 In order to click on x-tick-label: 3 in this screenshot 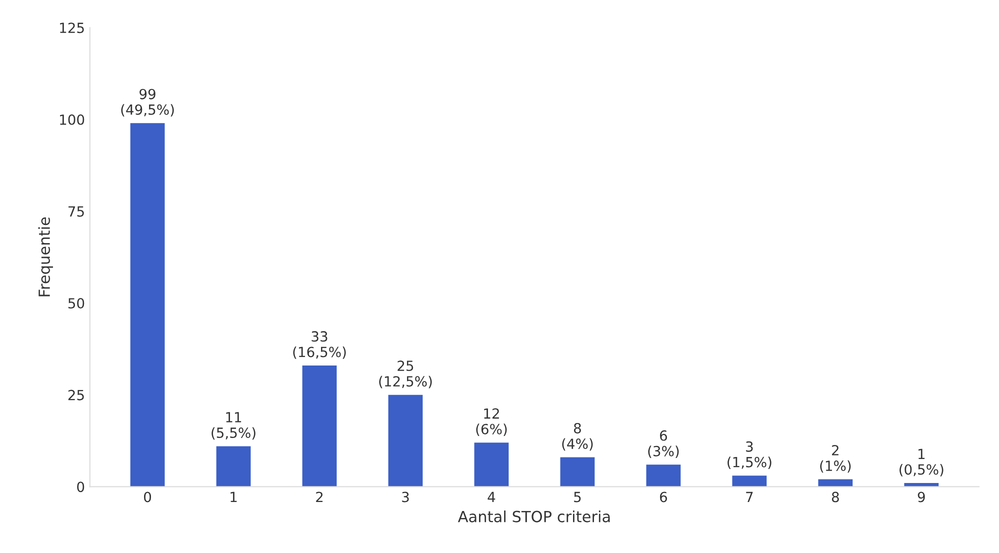, I will do `click(405, 497)`.